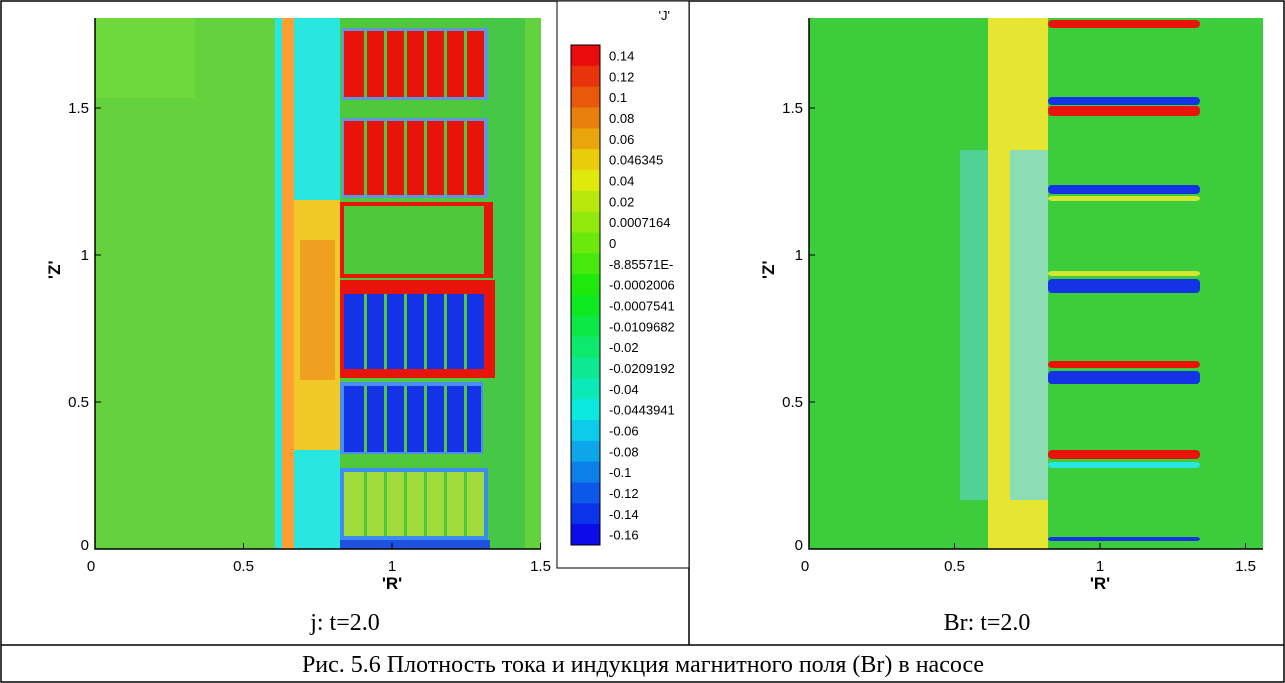 This screenshot has width=1285, height=683. Describe the element at coordinates (624, 347) in the screenshot. I see `legend-label: -0.02` at that location.